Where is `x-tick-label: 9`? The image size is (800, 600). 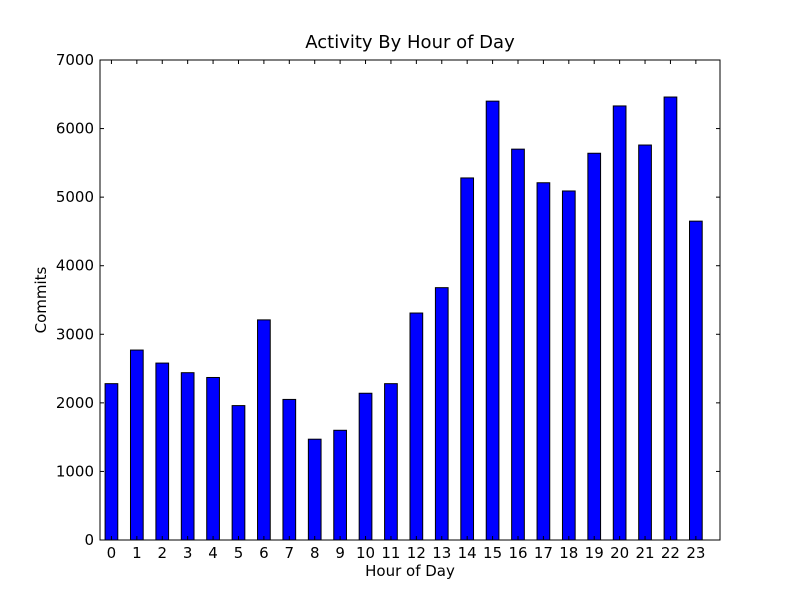 x-tick-label: 9 is located at coordinates (340, 553).